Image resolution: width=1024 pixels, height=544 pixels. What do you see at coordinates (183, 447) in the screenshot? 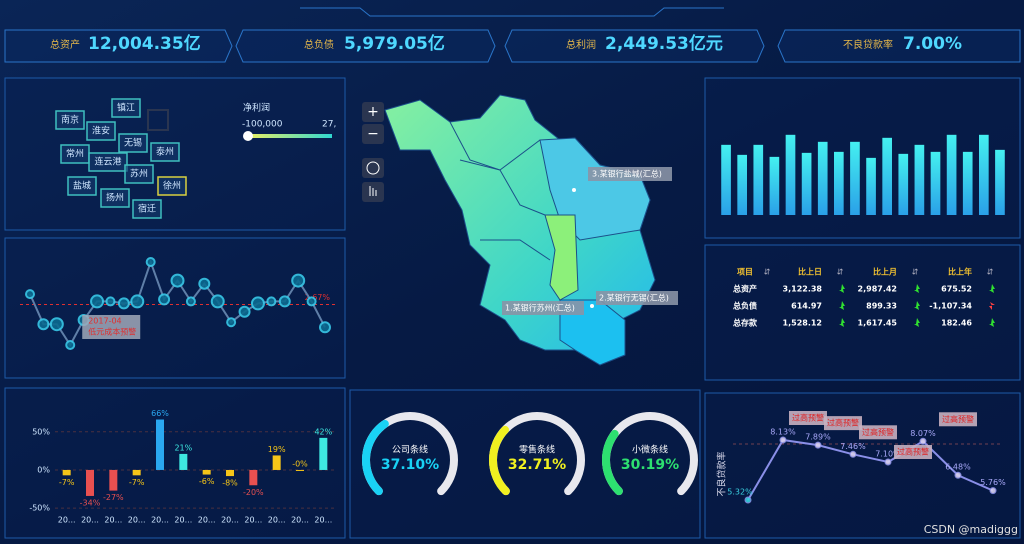
I see `data-label: 21%` at bounding box center [183, 447].